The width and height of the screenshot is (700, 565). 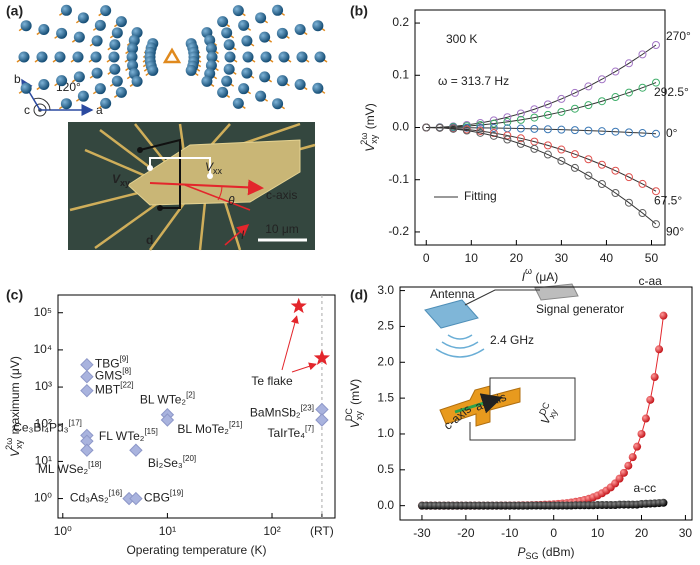 What do you see at coordinates (281, 195) in the screenshot?
I see `c-axis-label: c-axis` at bounding box center [281, 195].